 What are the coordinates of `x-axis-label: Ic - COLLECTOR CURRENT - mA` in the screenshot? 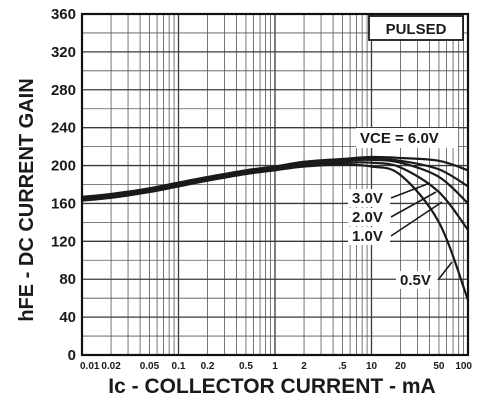 It's located at (271, 386).